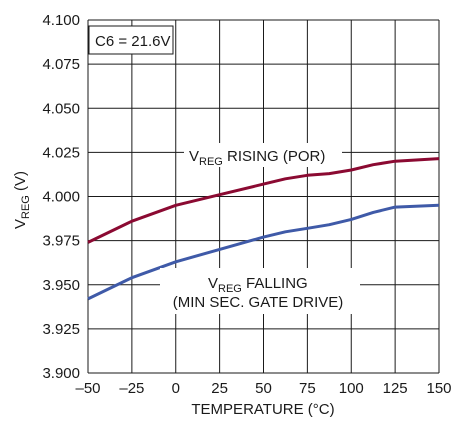 The width and height of the screenshot is (454, 428). I want to click on x-tick-label: 0, so click(176, 388).